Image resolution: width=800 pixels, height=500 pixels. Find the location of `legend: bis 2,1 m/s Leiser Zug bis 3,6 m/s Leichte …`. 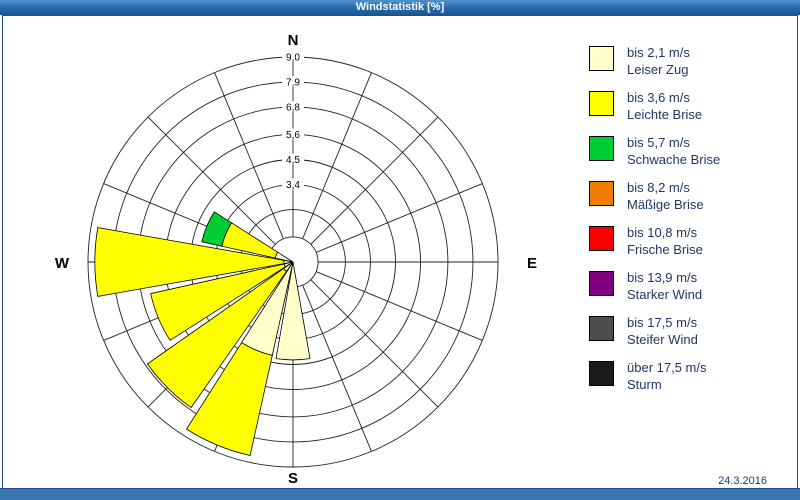

legend: bis 2,1 m/s Leiser Zug bis 3,6 m/s Leichte … is located at coordinates (654, 225).